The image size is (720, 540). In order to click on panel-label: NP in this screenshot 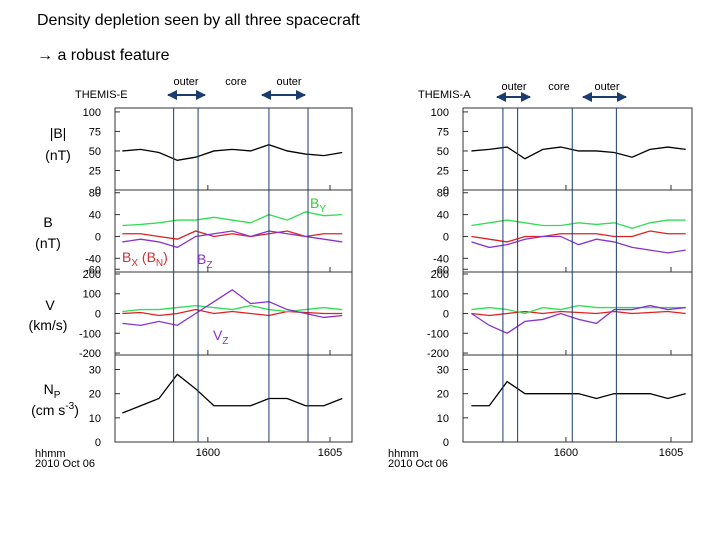, I will do `click(52, 391)`.